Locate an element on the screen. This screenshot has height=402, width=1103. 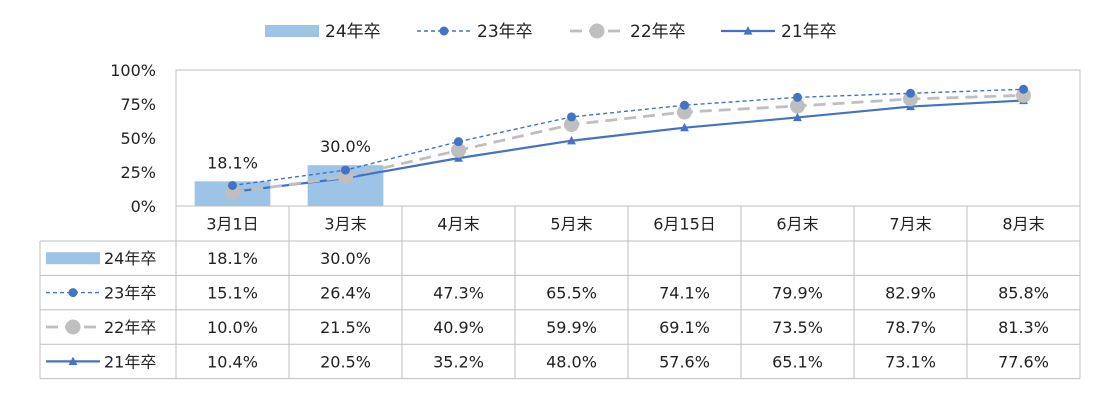
table-row-label: 24年卒 is located at coordinates (130, 258).